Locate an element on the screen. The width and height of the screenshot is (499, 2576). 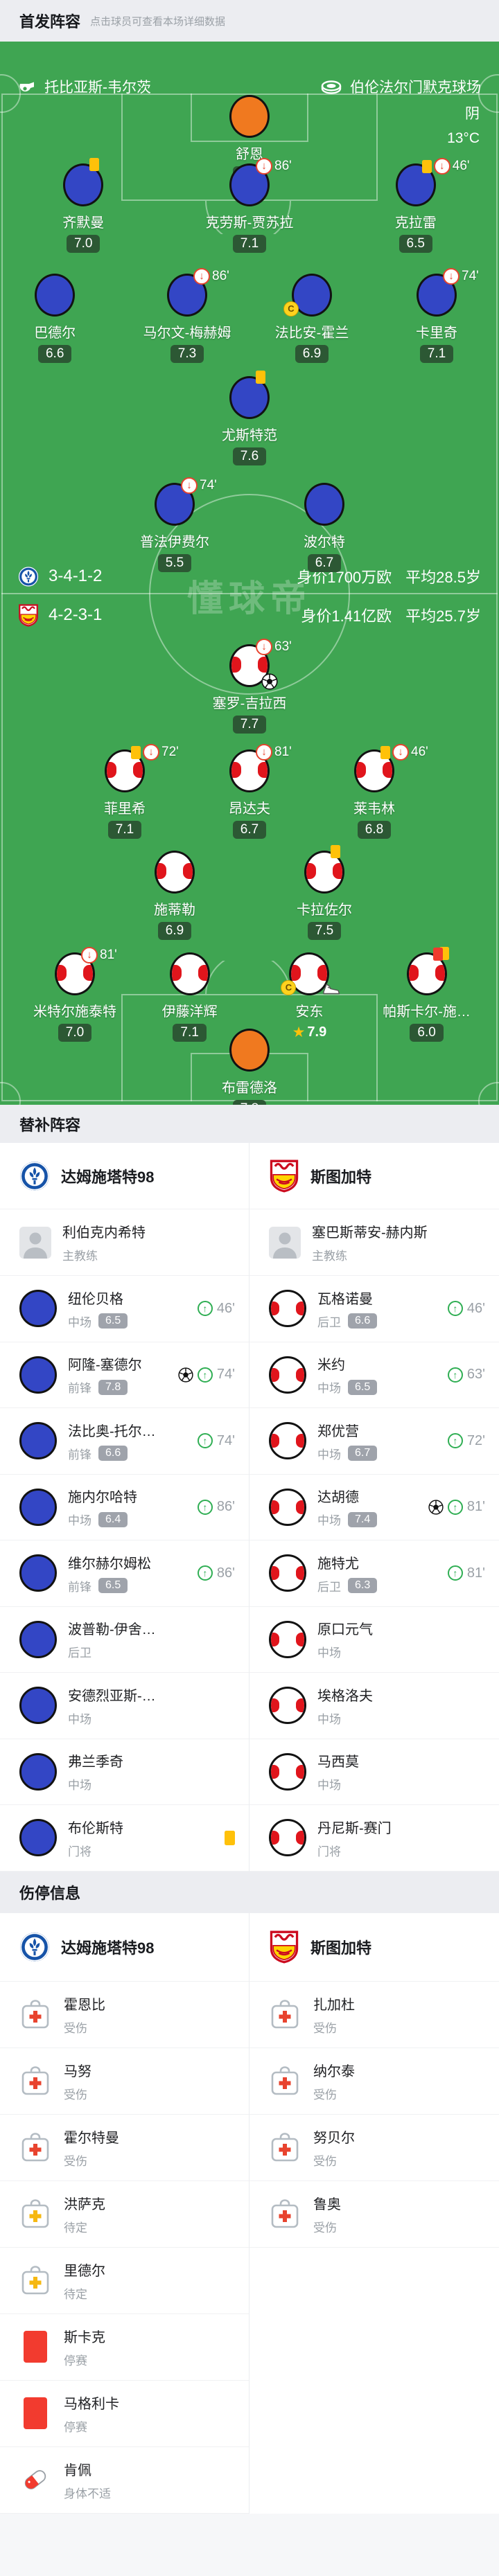
substitute-row: 米约 中场 6.5 ↑ 63' is located at coordinates (375, 1375).